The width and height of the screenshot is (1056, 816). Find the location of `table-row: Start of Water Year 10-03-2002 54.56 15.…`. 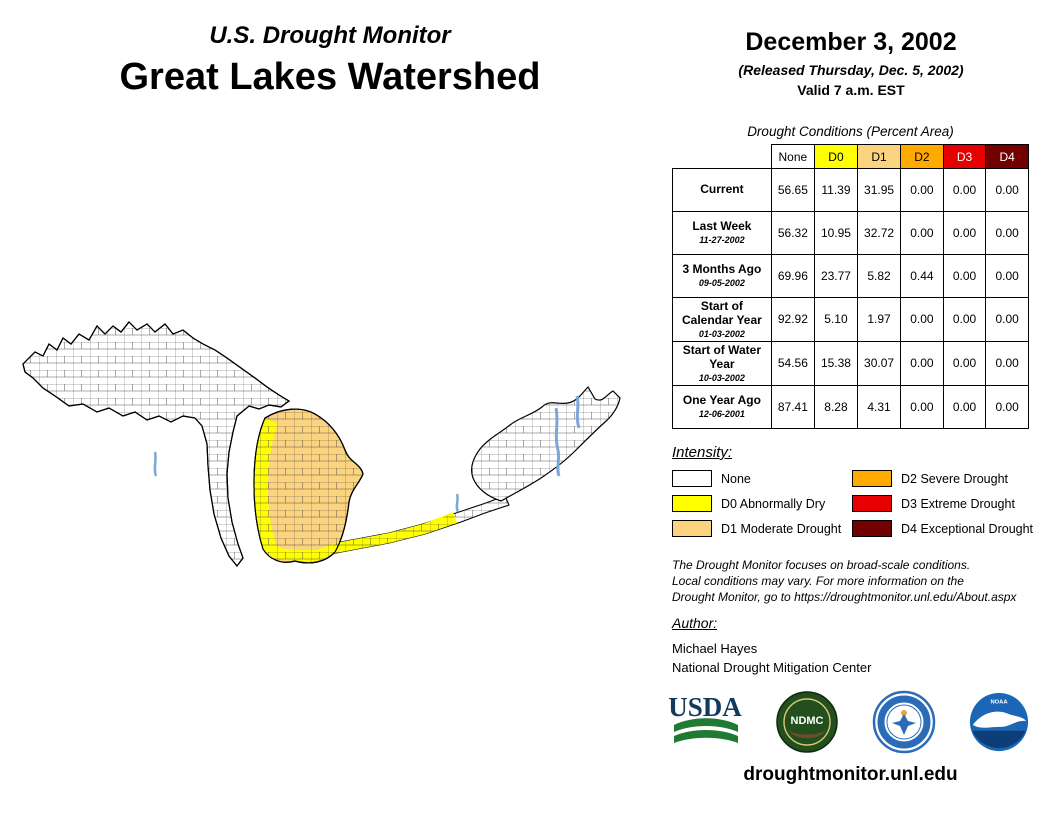

table-row: Start of Water Year 10-03-2002 54.56 15.… is located at coordinates (850, 363).